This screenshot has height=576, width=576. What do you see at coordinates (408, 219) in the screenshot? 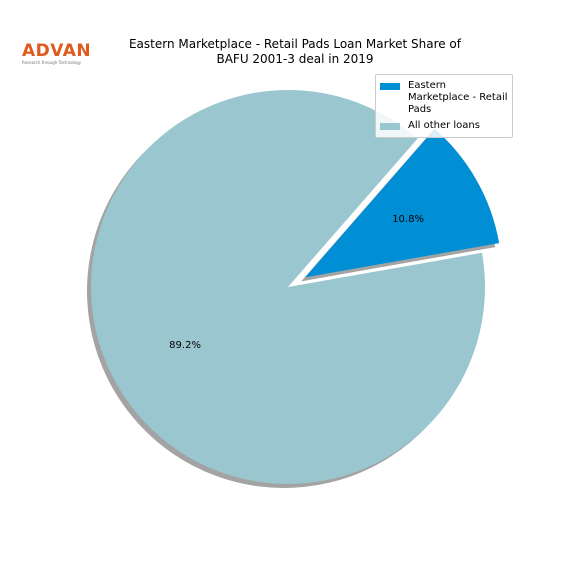
I see `value-label: 10.8%` at bounding box center [408, 219].